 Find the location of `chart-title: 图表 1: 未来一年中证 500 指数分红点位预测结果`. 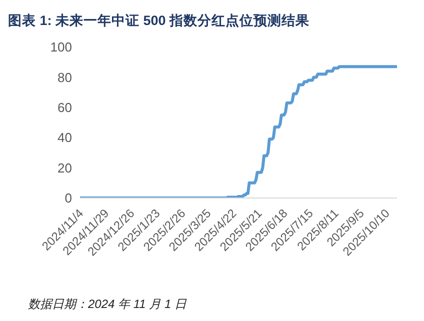

chart-title: 图表 1: 未来一年中证 500 指数分红点位预测结果 is located at coordinates (159, 21).